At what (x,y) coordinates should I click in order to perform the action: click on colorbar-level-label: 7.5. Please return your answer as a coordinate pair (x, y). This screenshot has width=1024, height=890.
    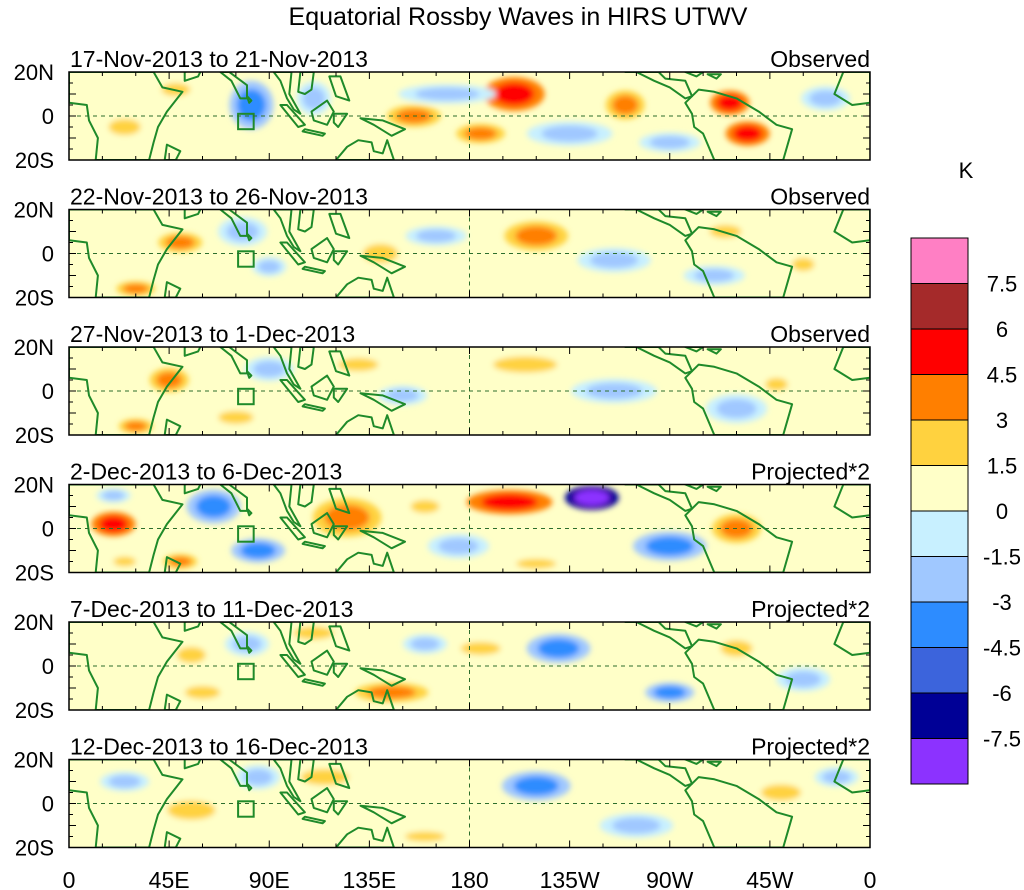
    Looking at the image, I should click on (1002, 284).